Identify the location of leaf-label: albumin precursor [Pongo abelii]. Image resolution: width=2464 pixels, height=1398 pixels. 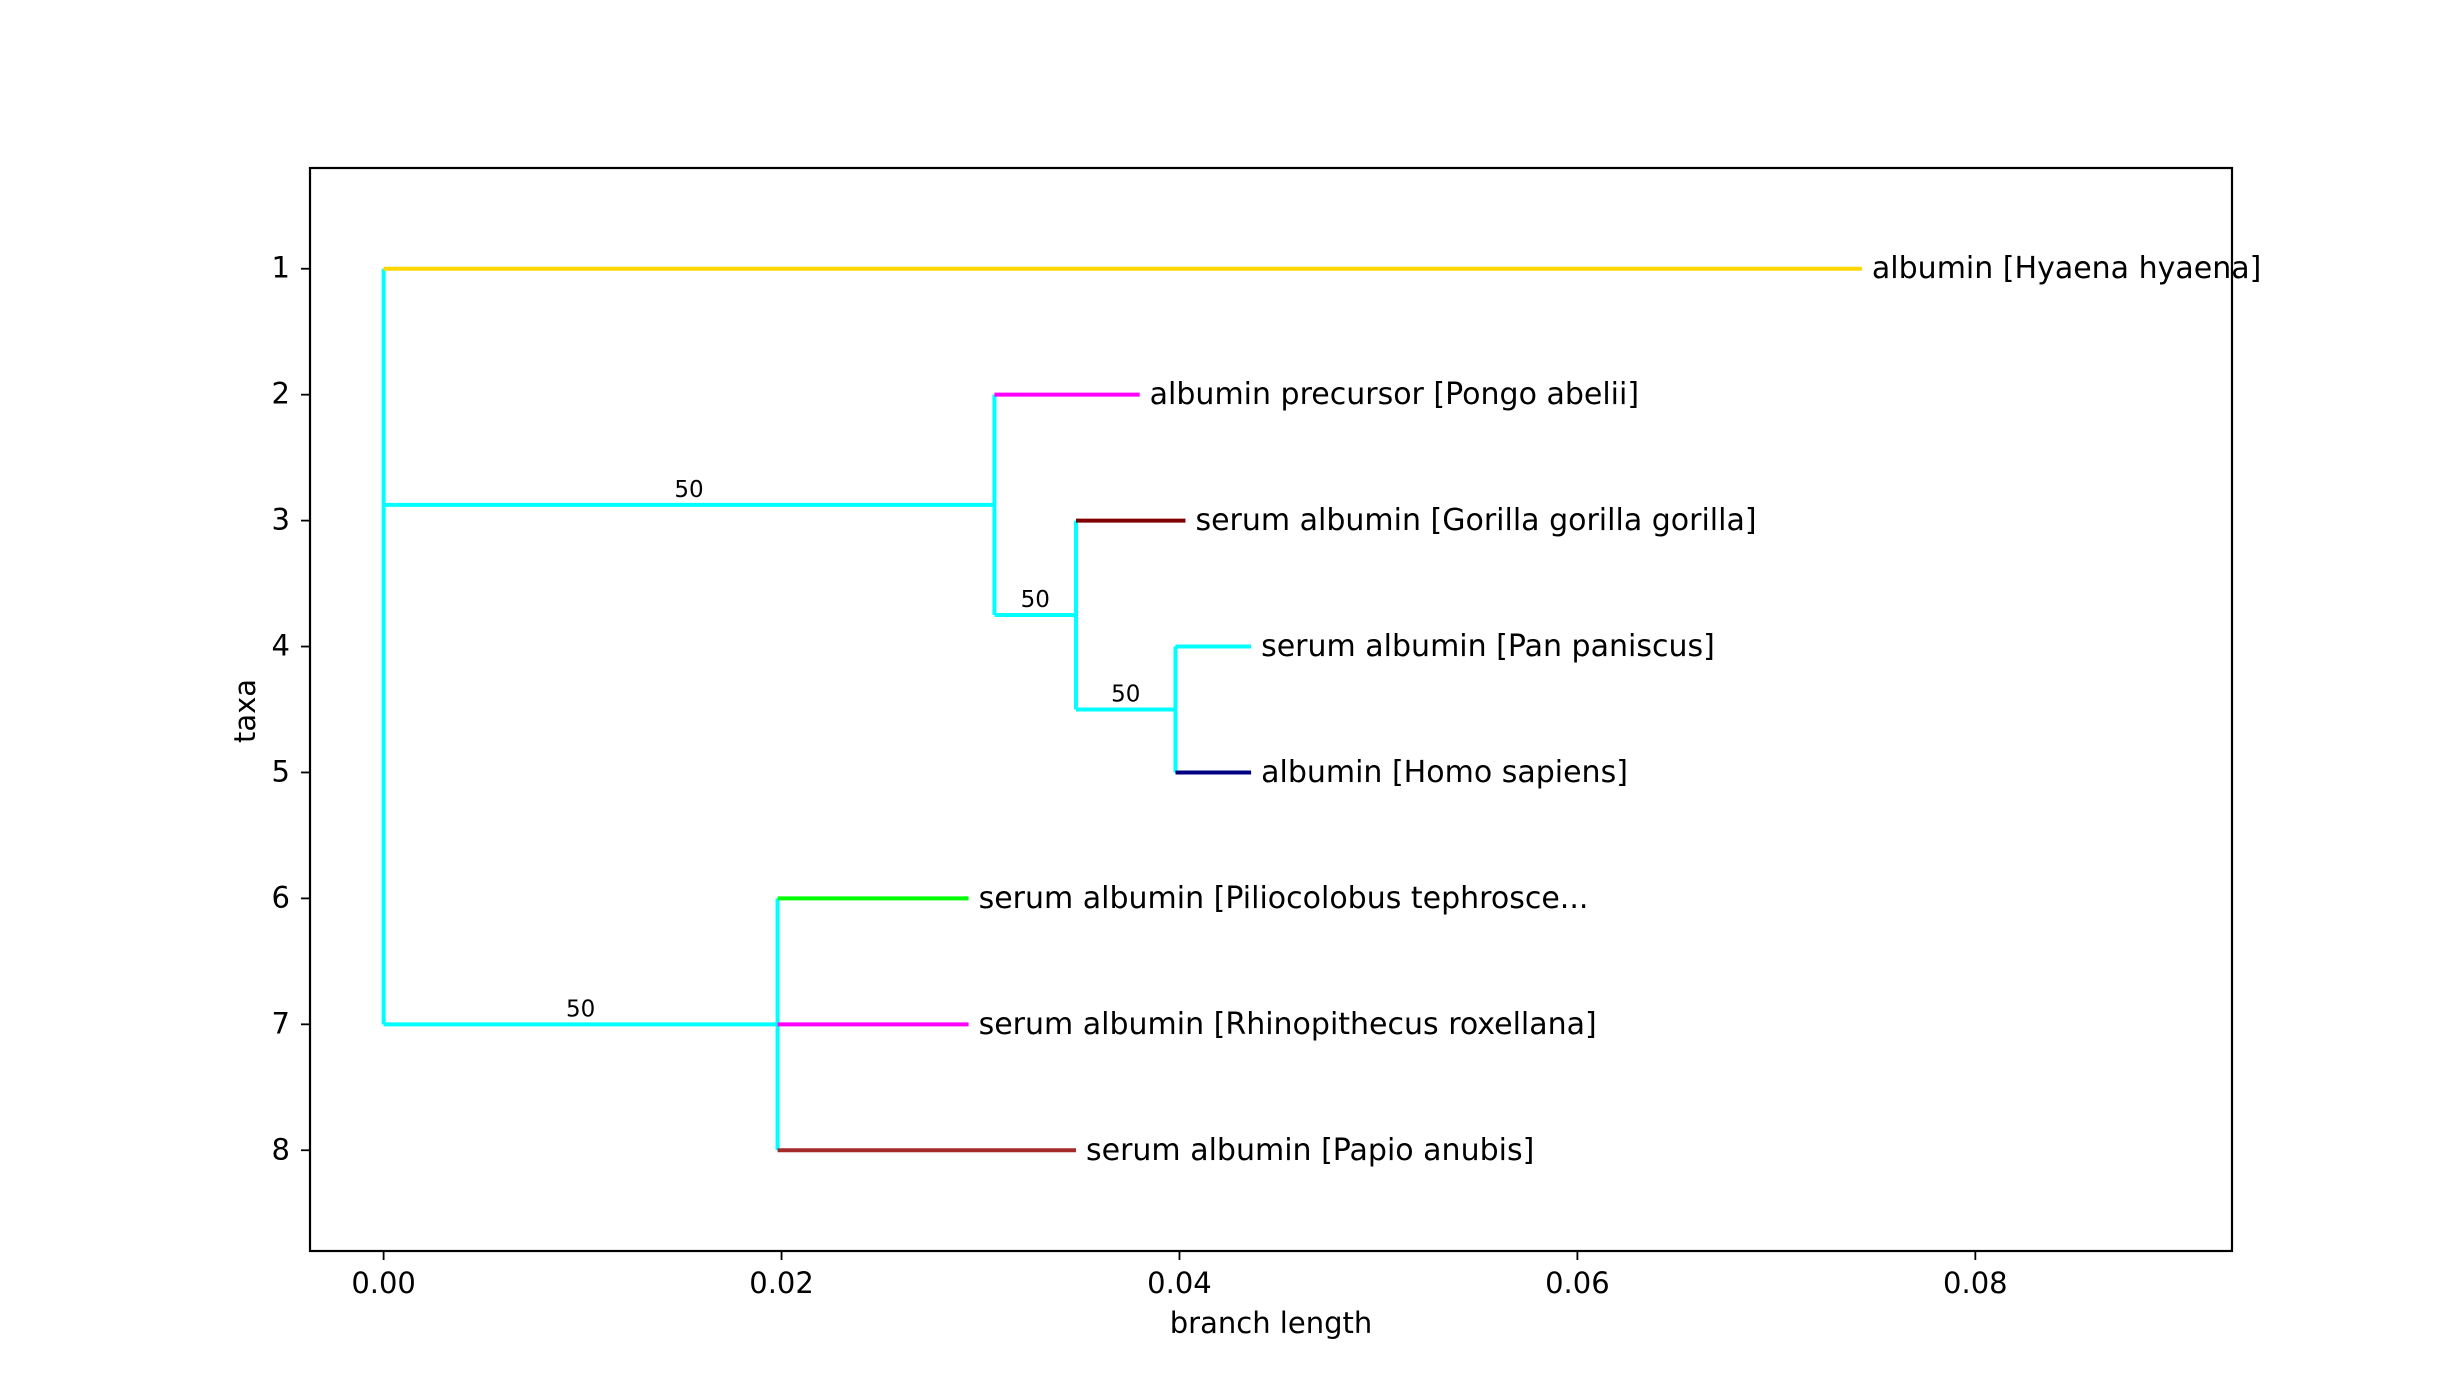
(1394, 394).